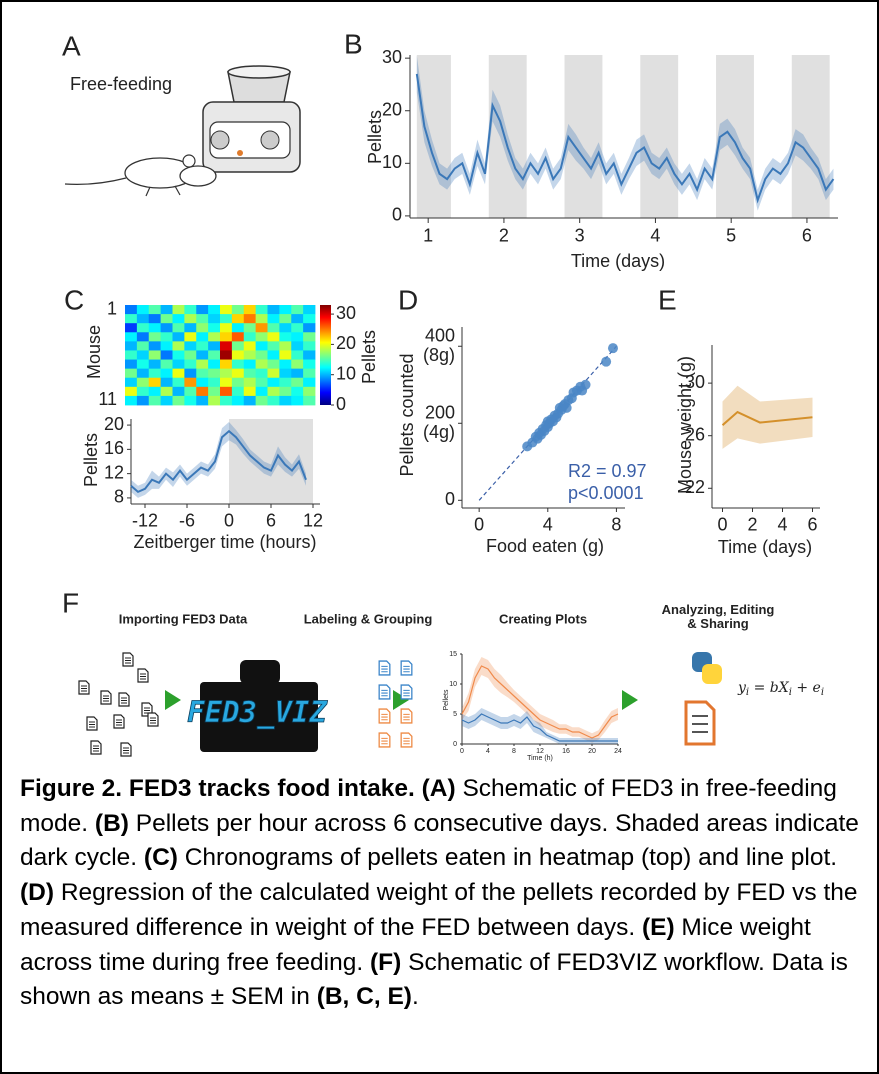 The image size is (879, 1074). Describe the element at coordinates (145, 520) in the screenshot. I see `x-tick-label: -12` at that location.